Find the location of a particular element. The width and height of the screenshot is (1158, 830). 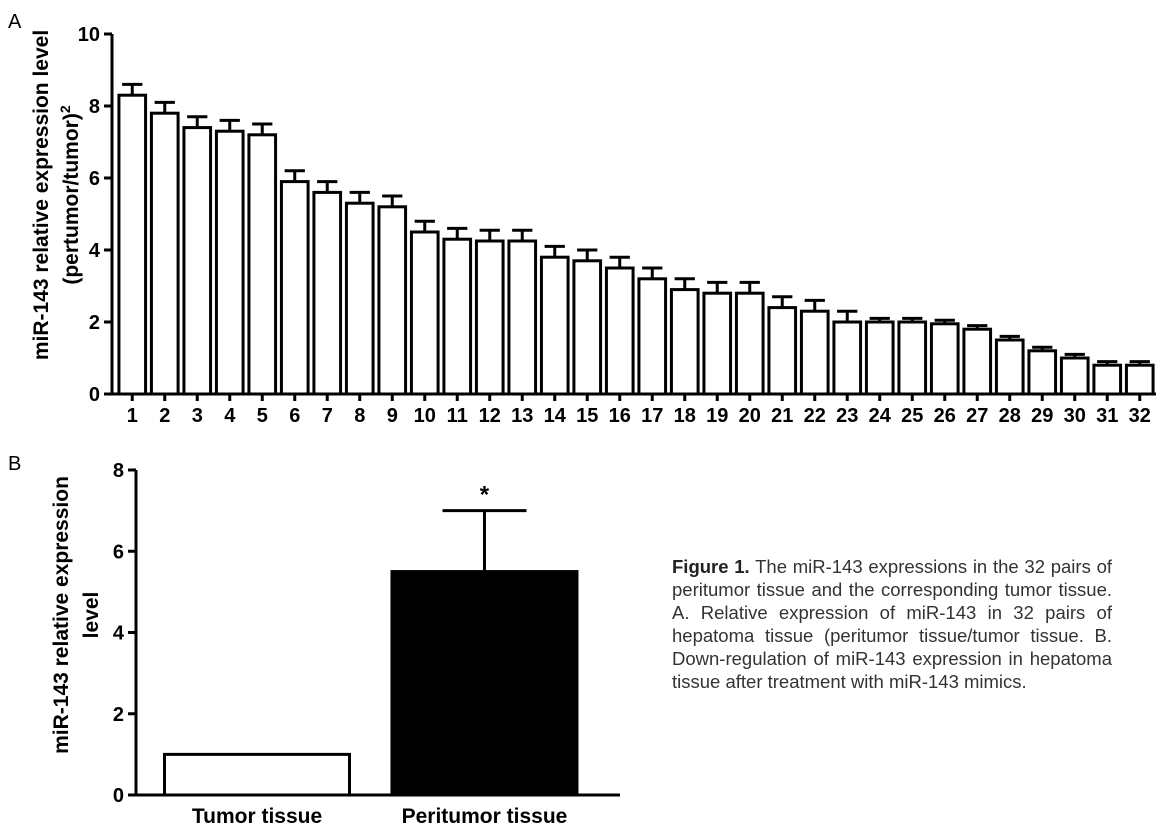

panel-a-y-tick-label: 0 is located at coordinates (94, 395).